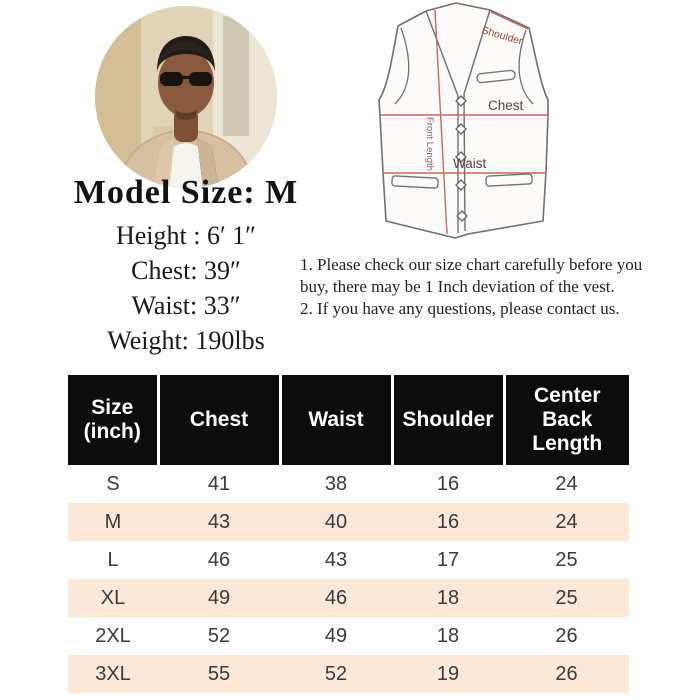 This screenshot has height=700, width=700. Describe the element at coordinates (496, 76) in the screenshot. I see `chest-pocket` at that location.